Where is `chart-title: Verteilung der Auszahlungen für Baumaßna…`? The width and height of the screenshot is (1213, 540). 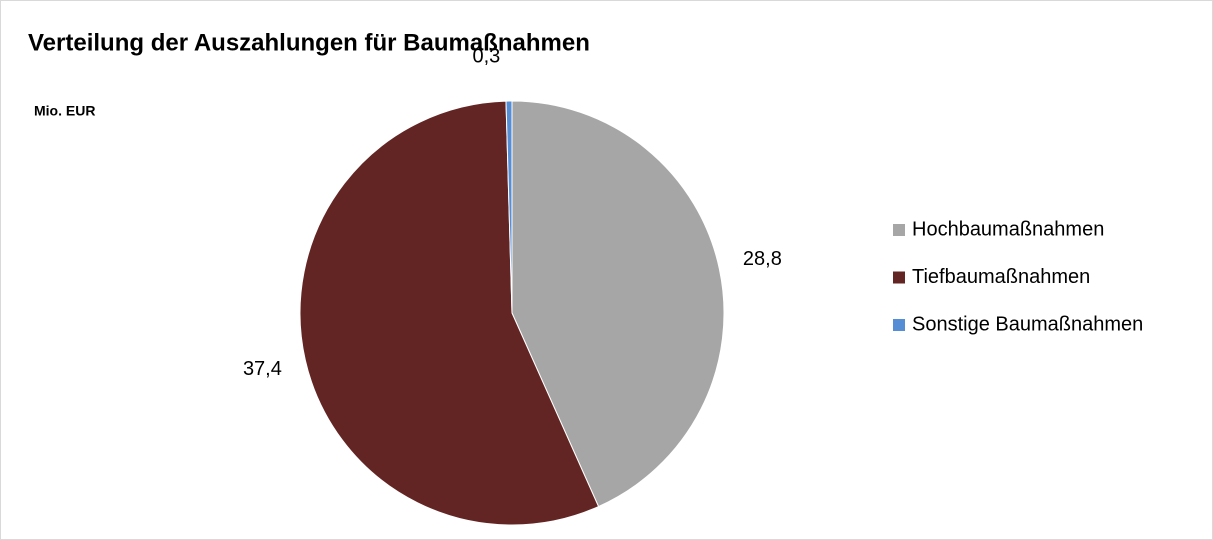
chart-title: Verteilung der Auszahlungen für Baumaßna… is located at coordinates (309, 42).